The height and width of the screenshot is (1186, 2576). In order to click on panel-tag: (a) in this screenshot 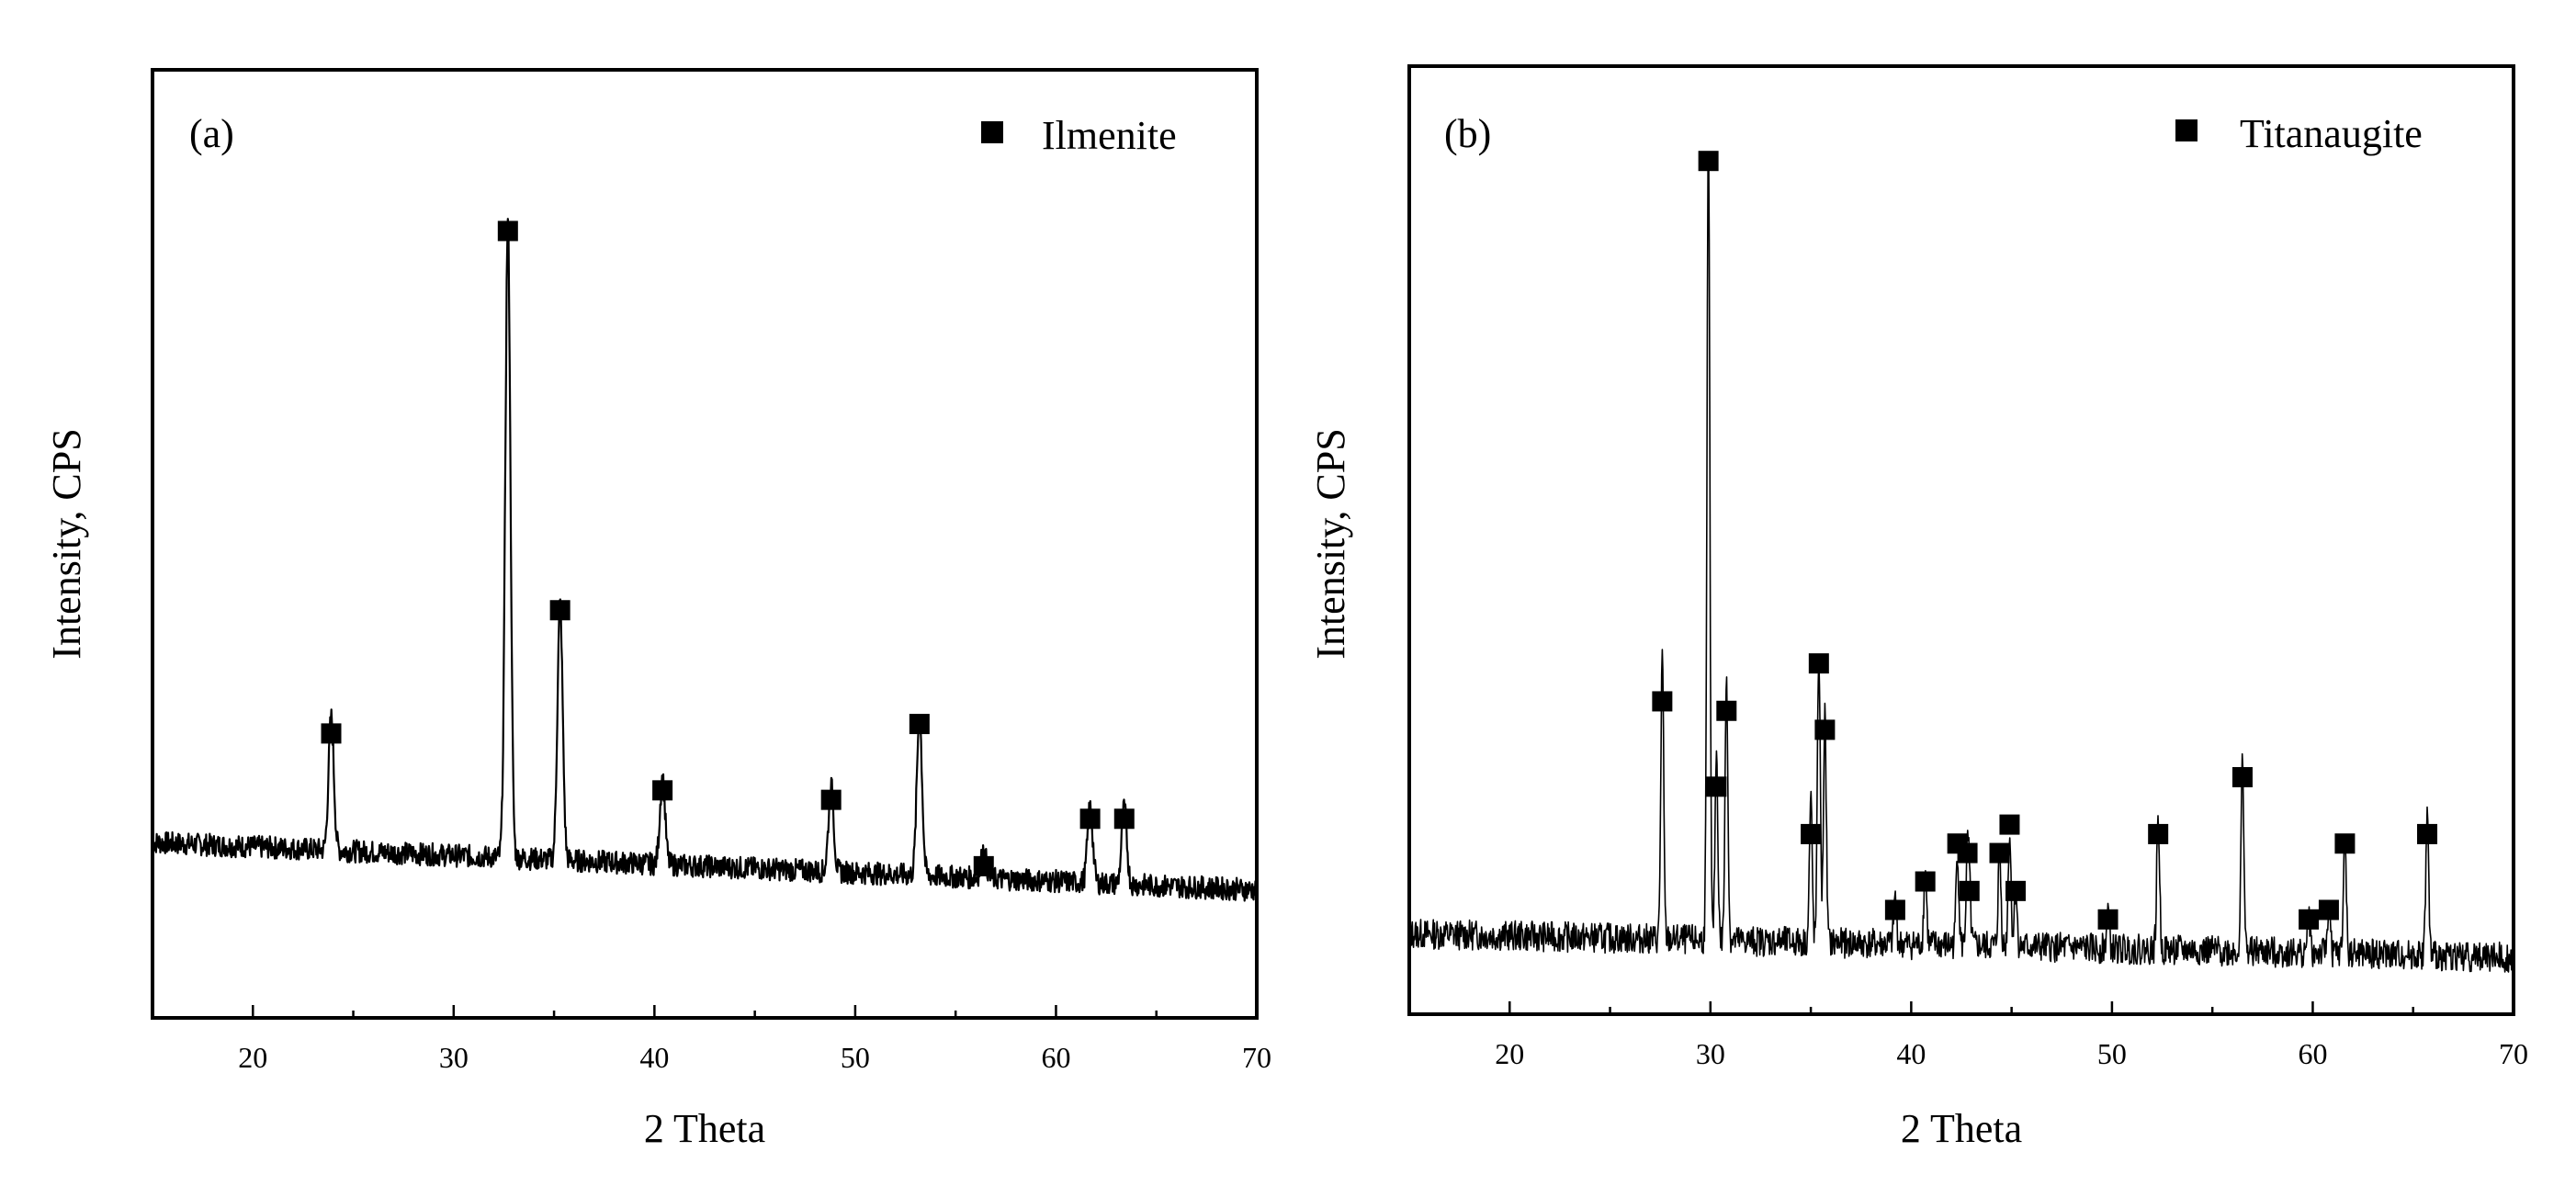, I will do `click(211, 133)`.